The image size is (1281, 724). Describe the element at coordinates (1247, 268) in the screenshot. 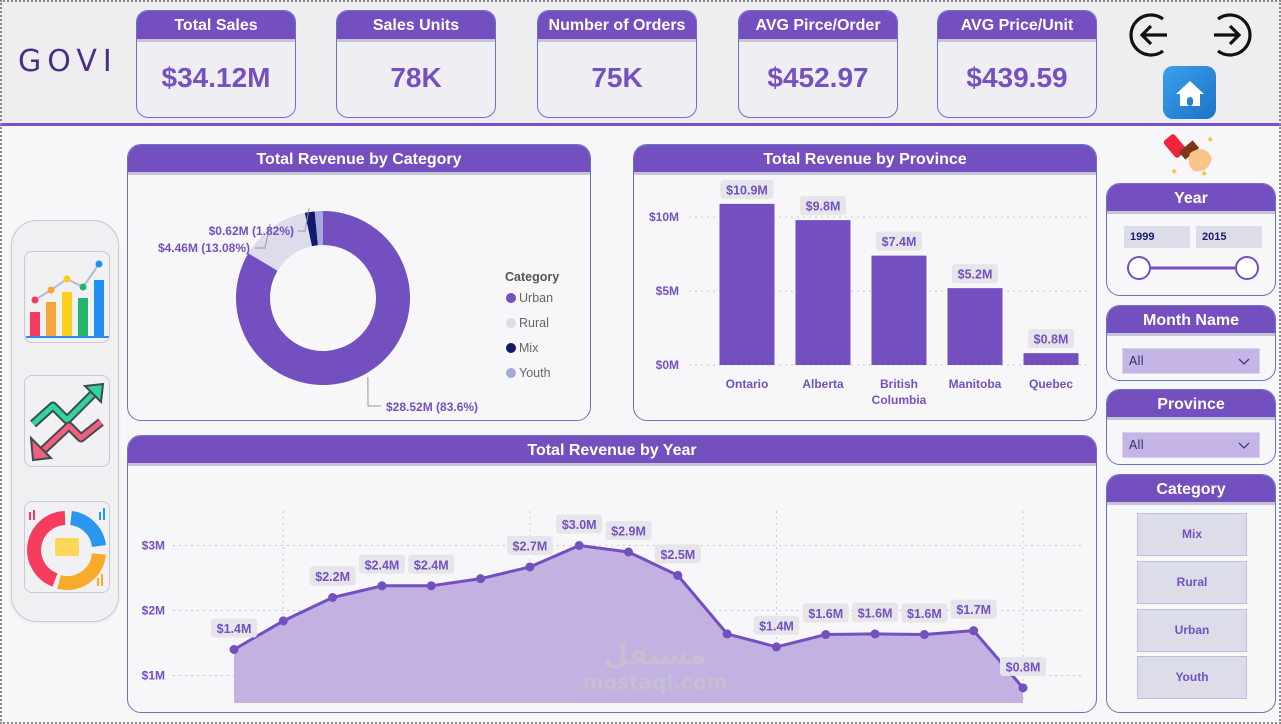

I see `slider-handle-max` at that location.